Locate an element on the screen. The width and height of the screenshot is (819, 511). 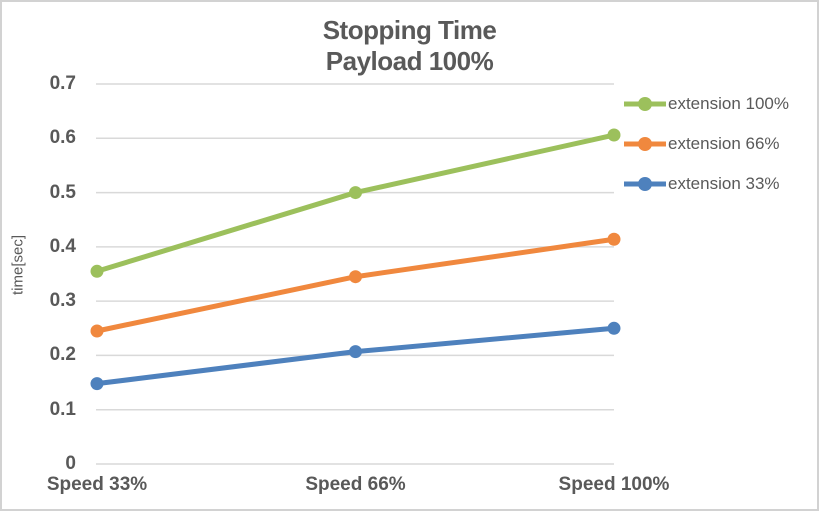
legend-label: extension 66% is located at coordinates (724, 143).